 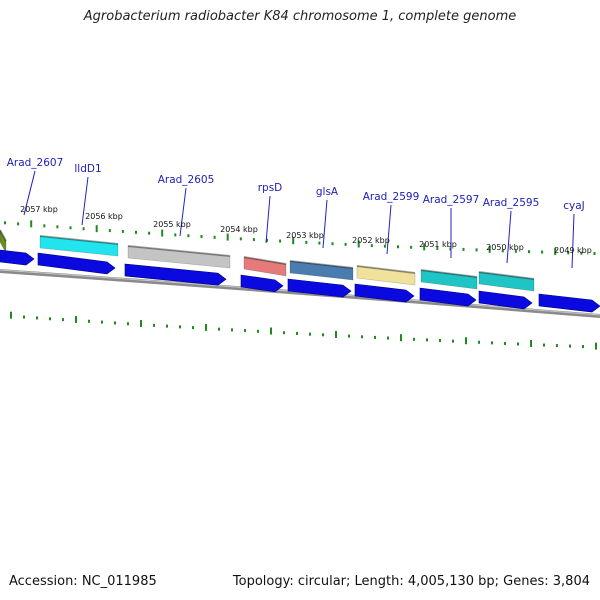 I want to click on tick-label: 2052 kbp, so click(x=371, y=240).